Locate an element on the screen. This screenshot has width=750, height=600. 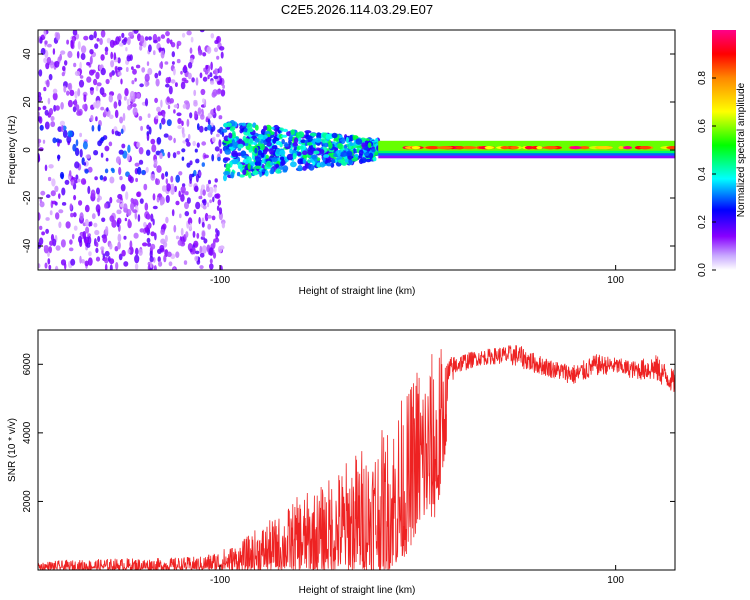
y-tick-label: 40 is located at coordinates (27, 54).